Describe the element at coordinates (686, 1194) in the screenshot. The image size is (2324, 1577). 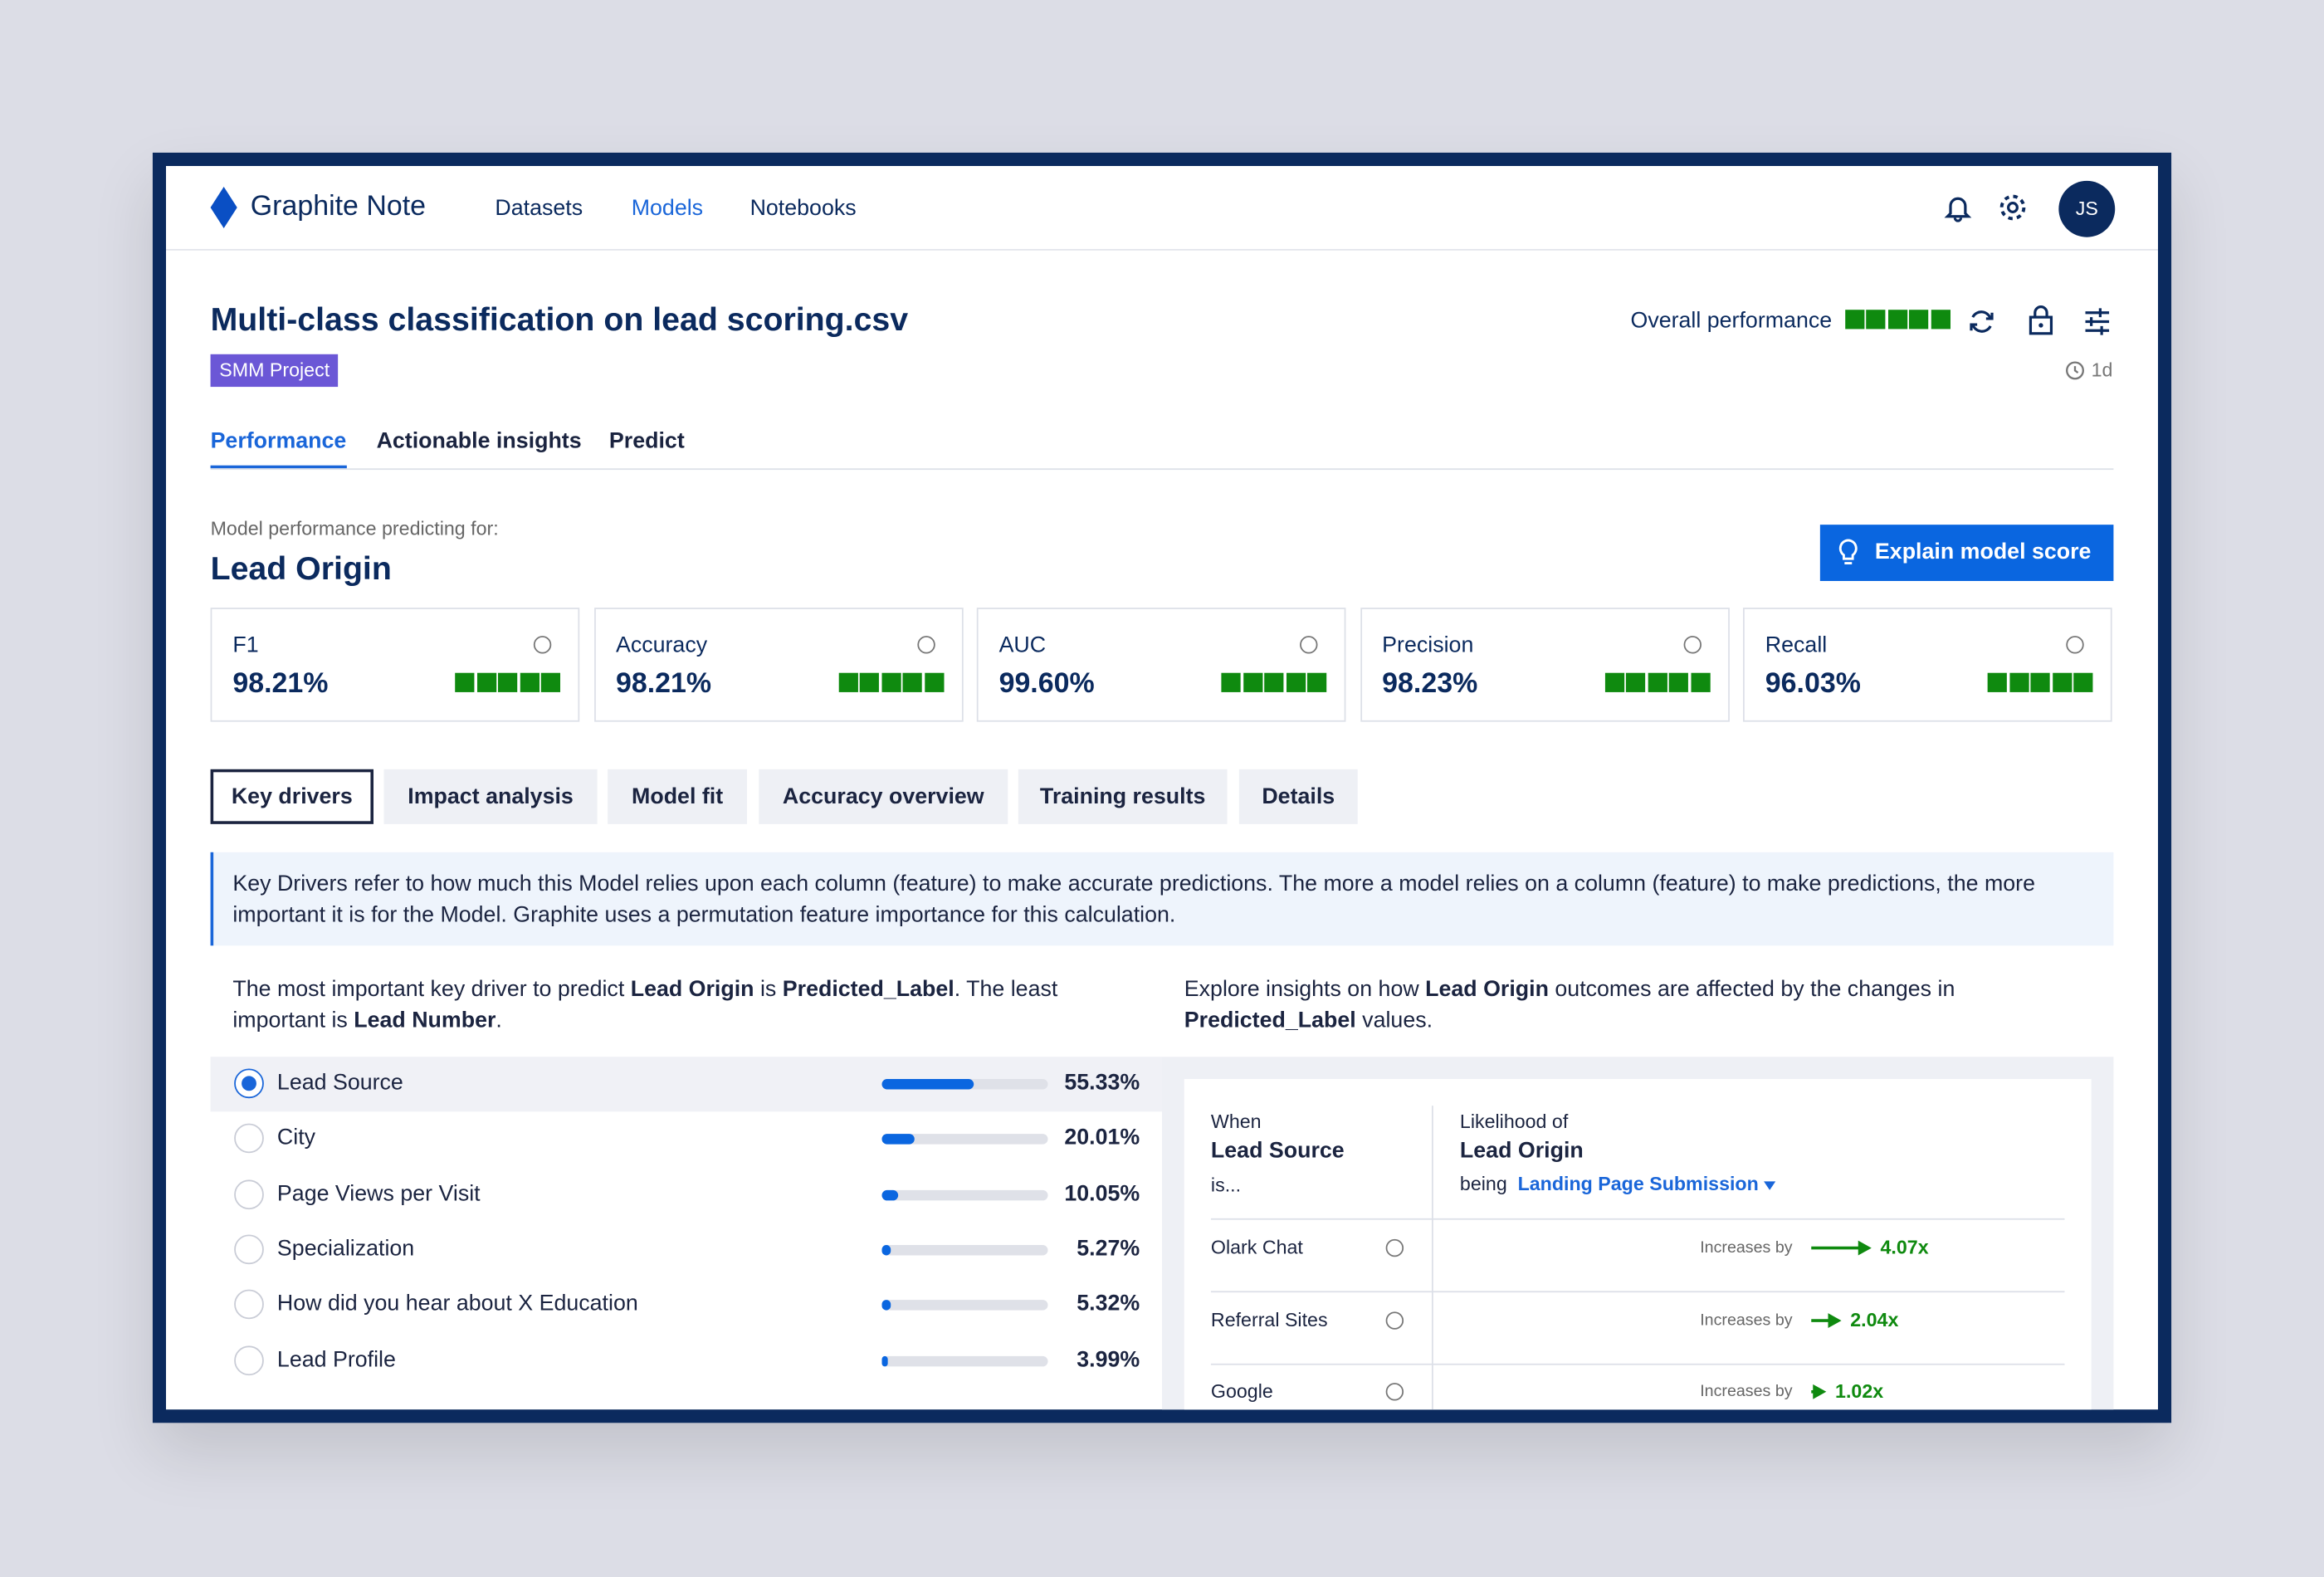
I see `driver-row: Page Views per Visit 10.05%` at that location.